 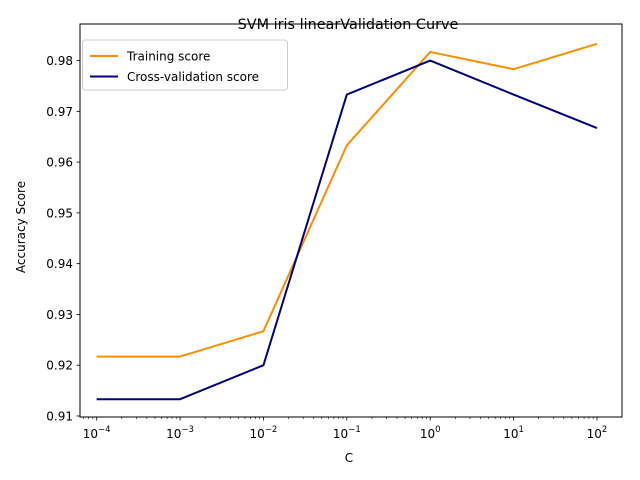 What do you see at coordinates (59, 163) in the screenshot?
I see `y-tick-label: 0.96` at bounding box center [59, 163].